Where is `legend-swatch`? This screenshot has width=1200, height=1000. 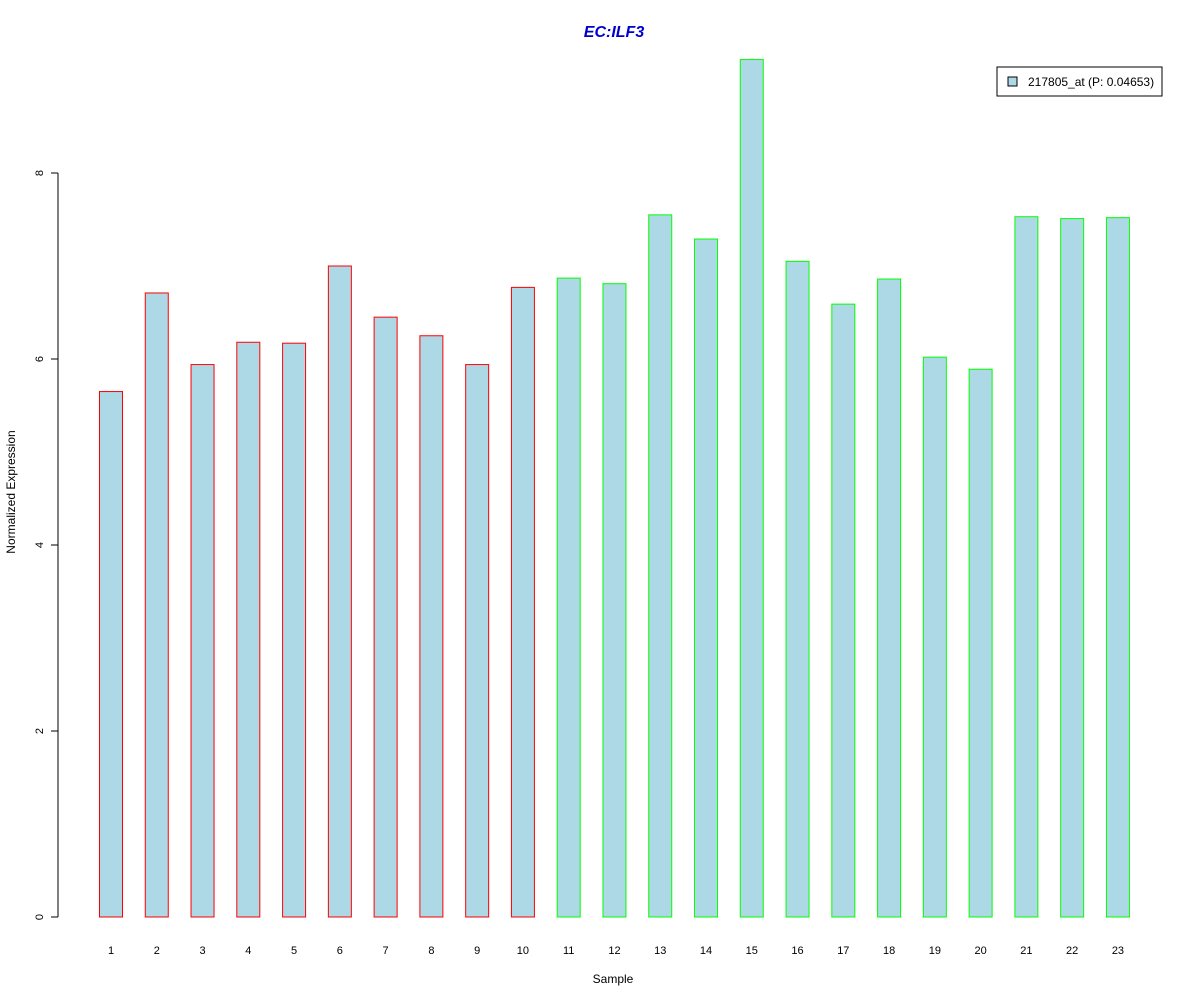
legend-swatch is located at coordinates (1012, 81).